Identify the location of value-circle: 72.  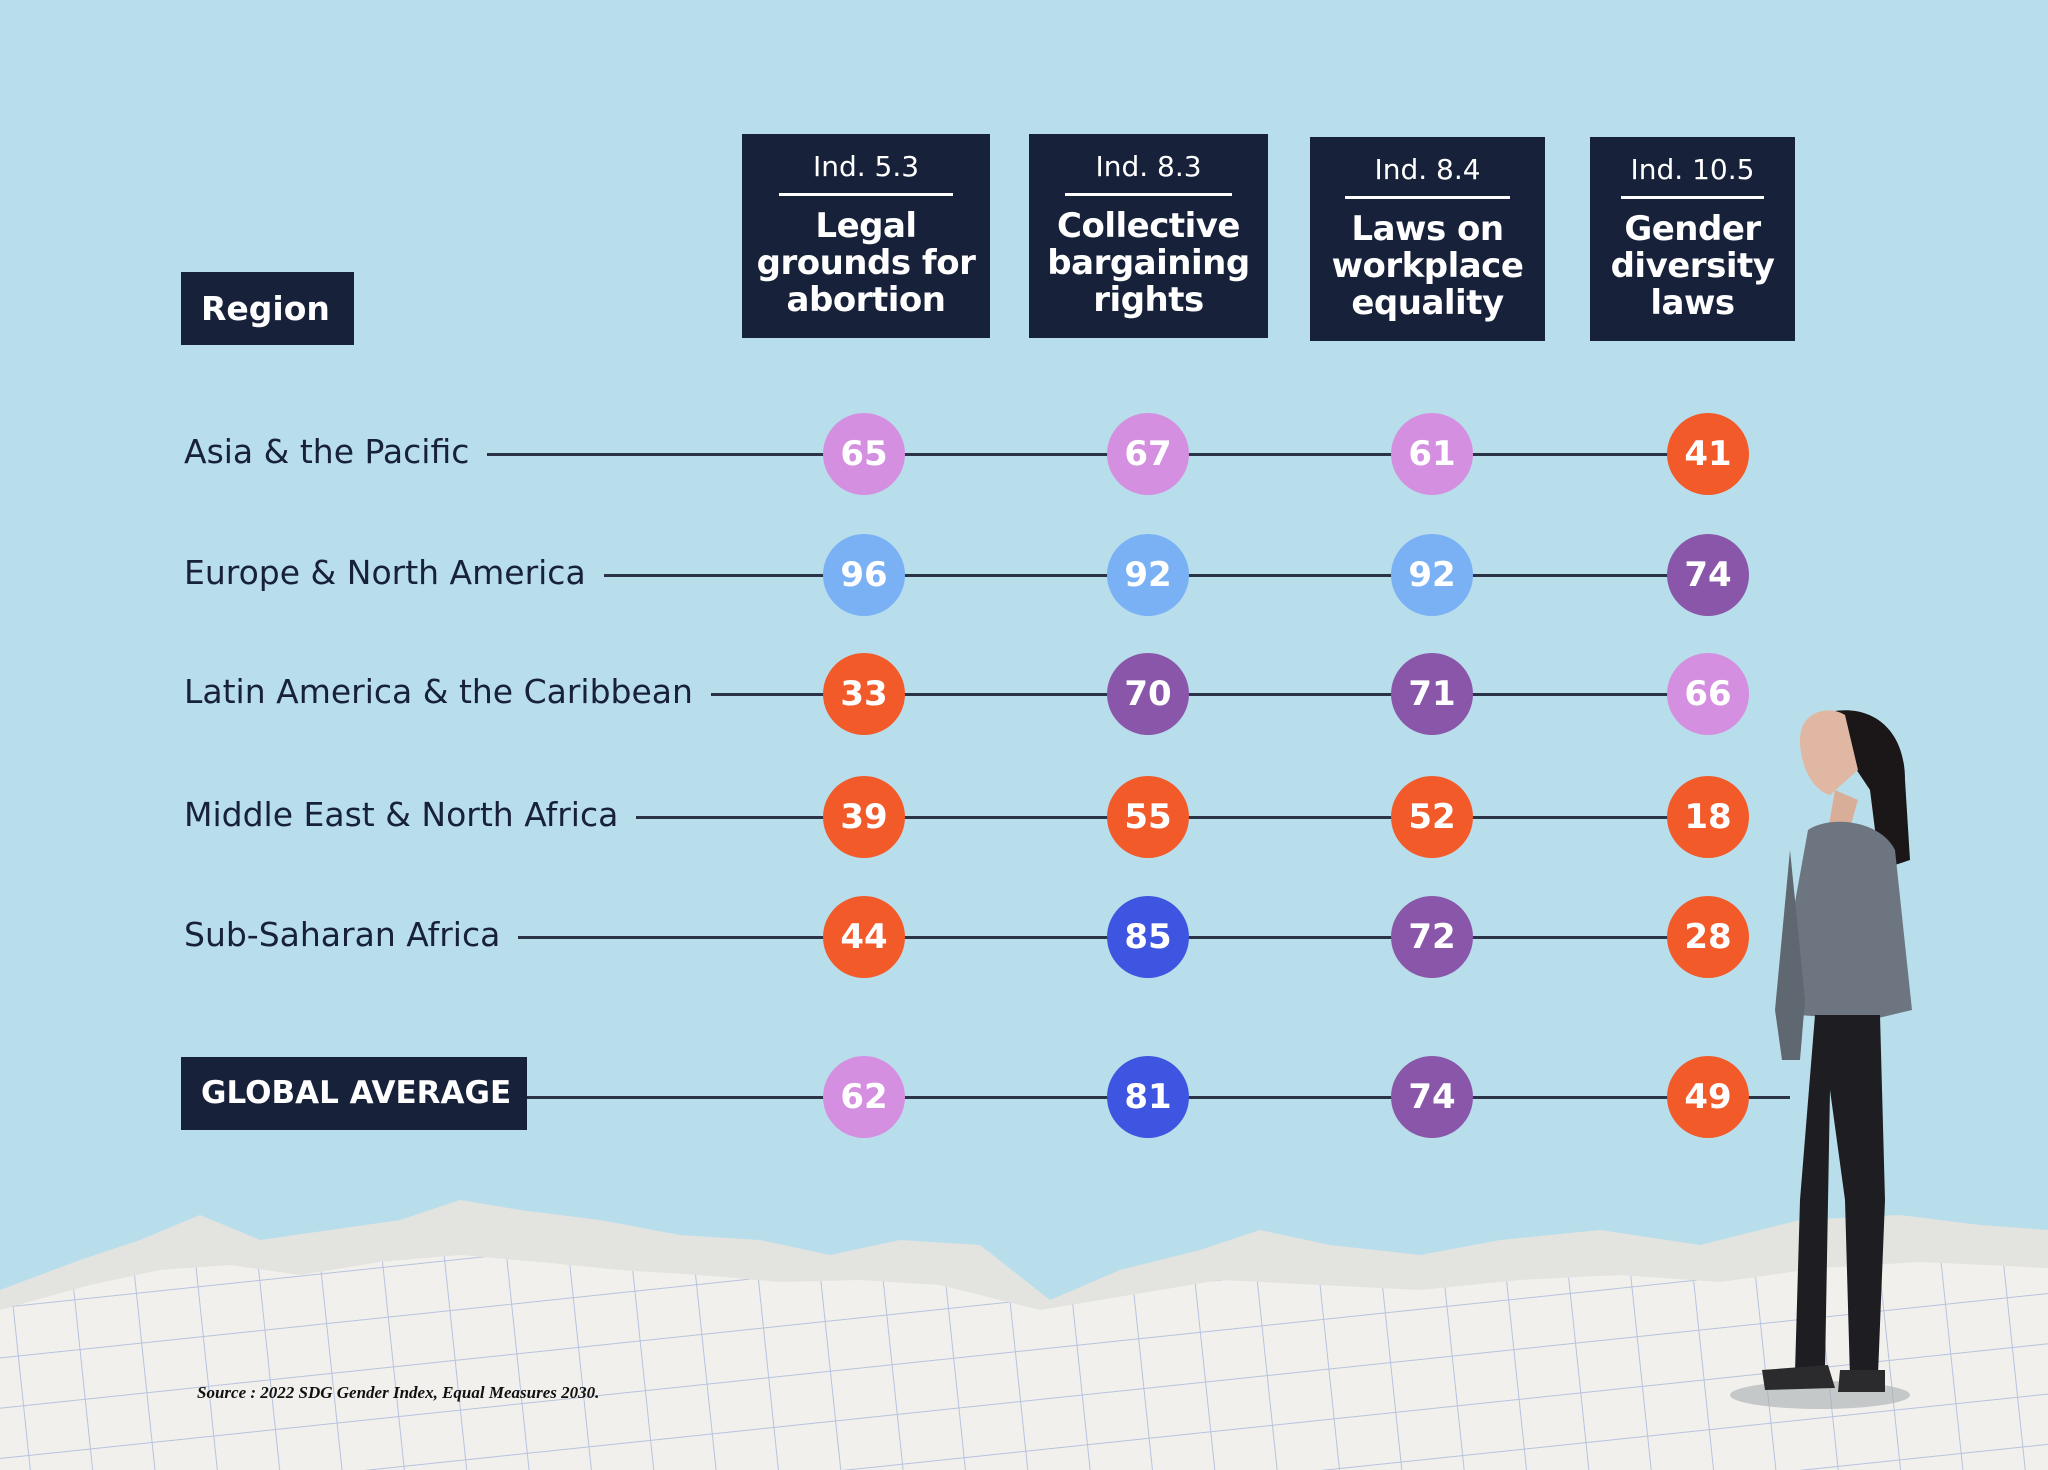
(1432, 937).